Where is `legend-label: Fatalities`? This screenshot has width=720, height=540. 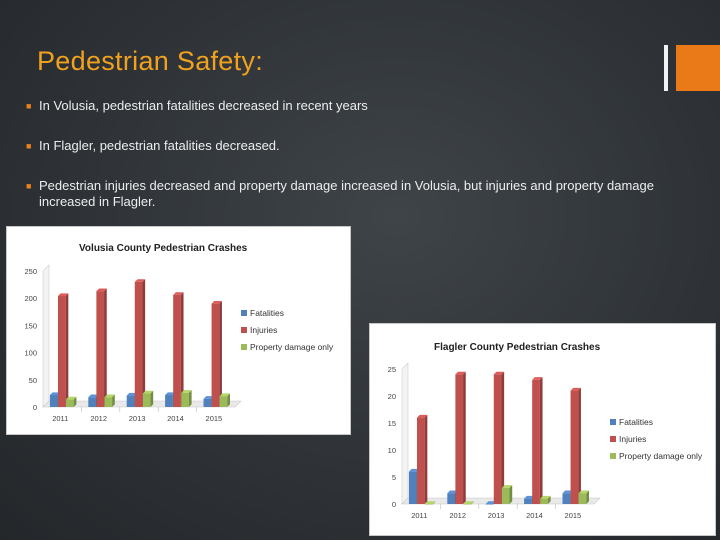
legend-label: Fatalities is located at coordinates (267, 313).